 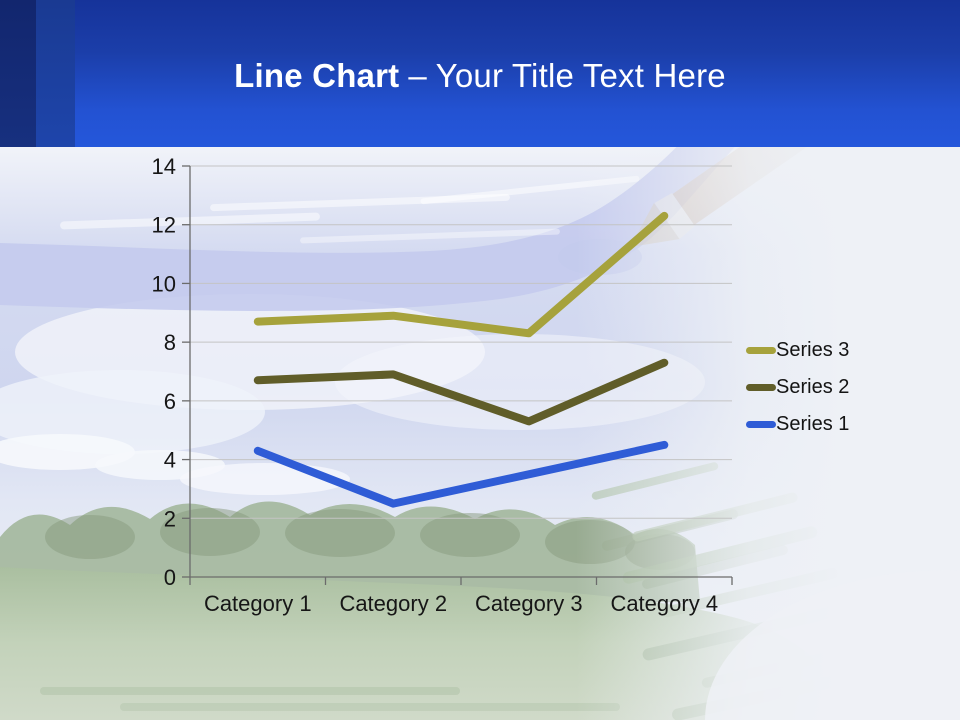 I want to click on header-accent-strip-mid, so click(x=55, y=73).